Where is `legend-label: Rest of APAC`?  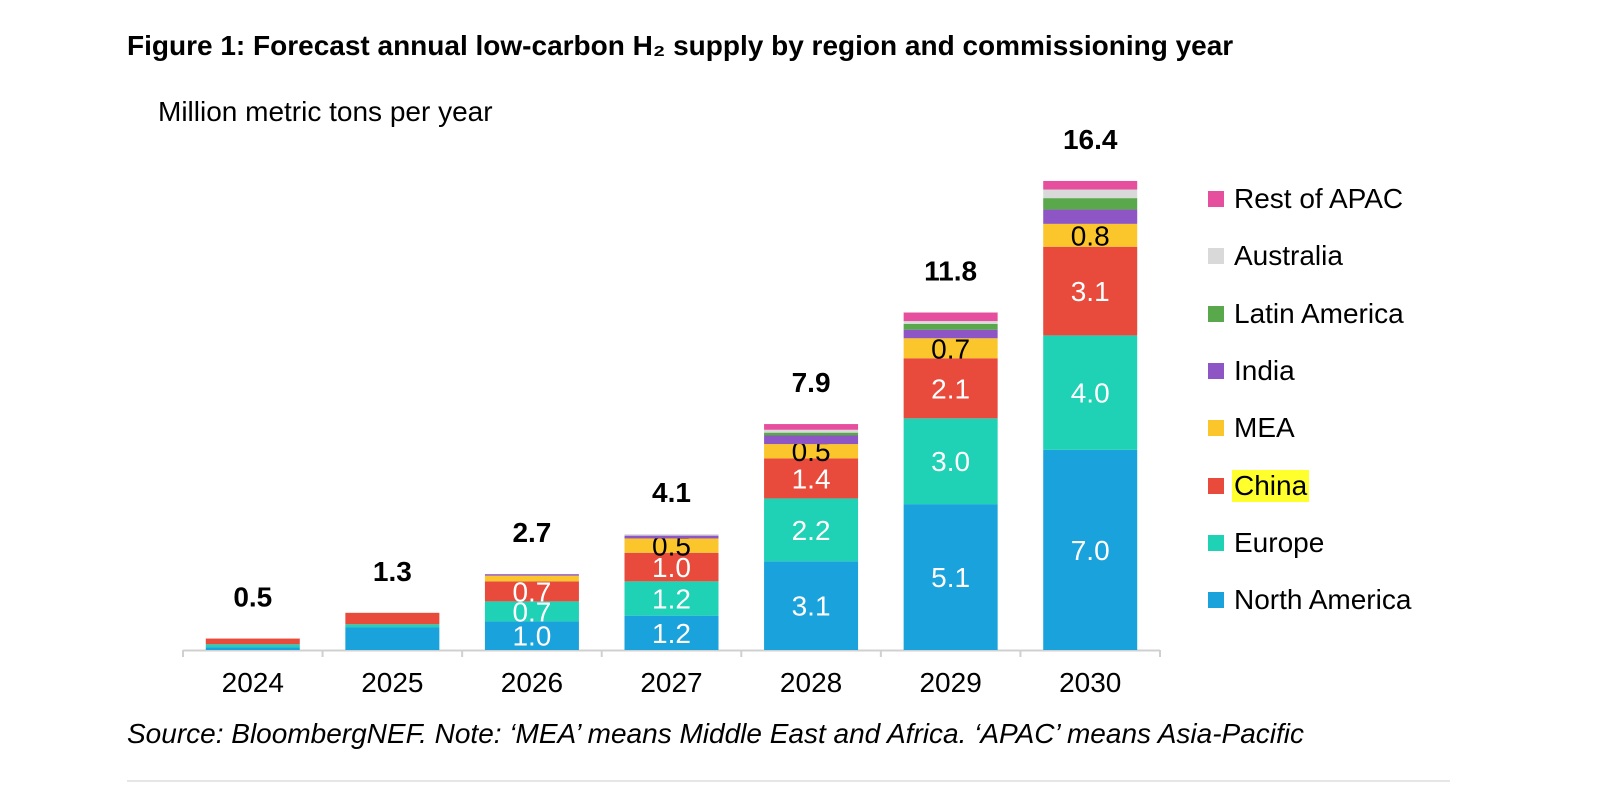
legend-label: Rest of APAC is located at coordinates (1319, 198).